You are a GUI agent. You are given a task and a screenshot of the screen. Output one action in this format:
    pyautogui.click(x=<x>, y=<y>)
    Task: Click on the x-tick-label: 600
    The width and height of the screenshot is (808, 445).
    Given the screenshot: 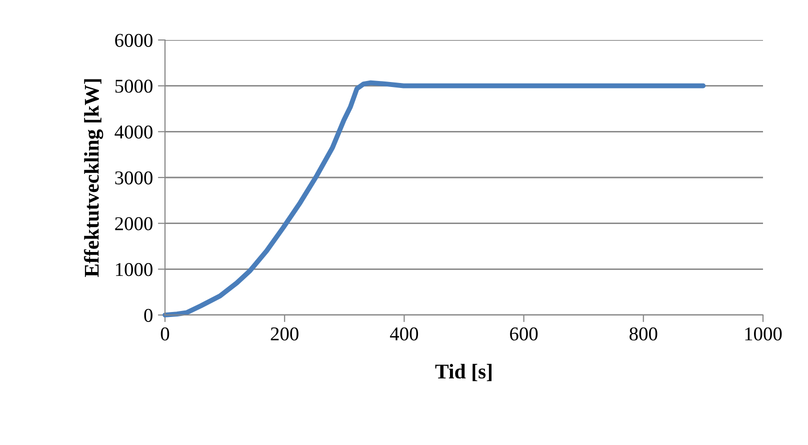 What is the action you would take?
    pyautogui.click(x=524, y=333)
    